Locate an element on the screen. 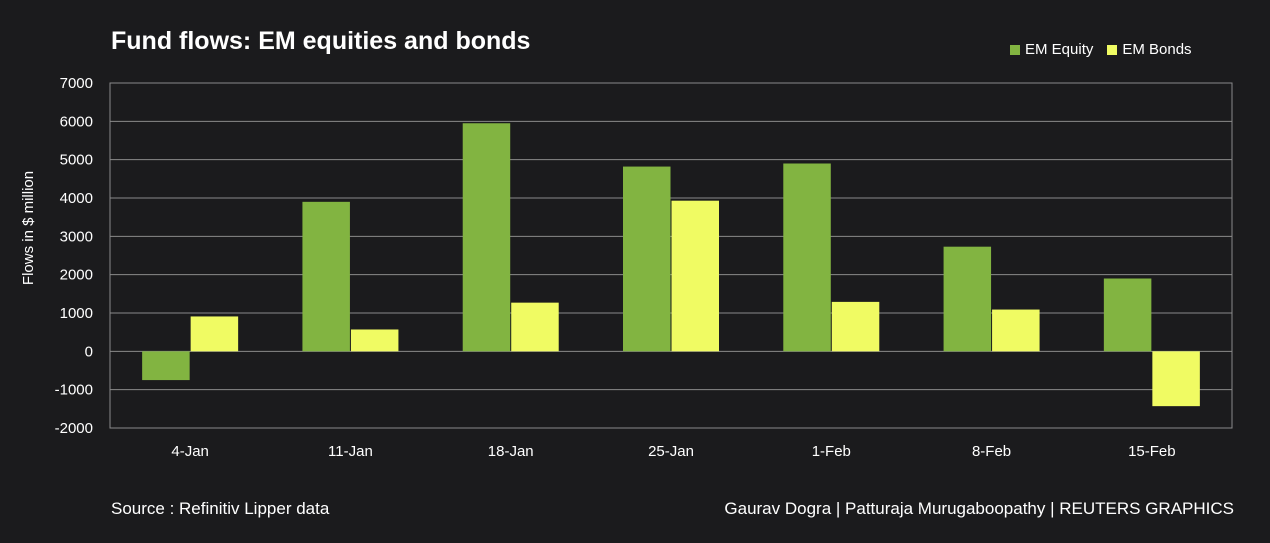 The width and height of the screenshot is (1270, 543). chart-title: Fund flows: EM equities and bonds is located at coordinates (321, 41).